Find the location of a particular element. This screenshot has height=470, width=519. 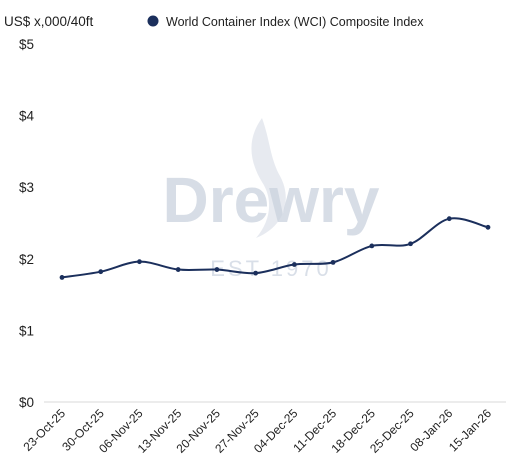

watermark-tagline: EST 1970 is located at coordinates (270, 268).